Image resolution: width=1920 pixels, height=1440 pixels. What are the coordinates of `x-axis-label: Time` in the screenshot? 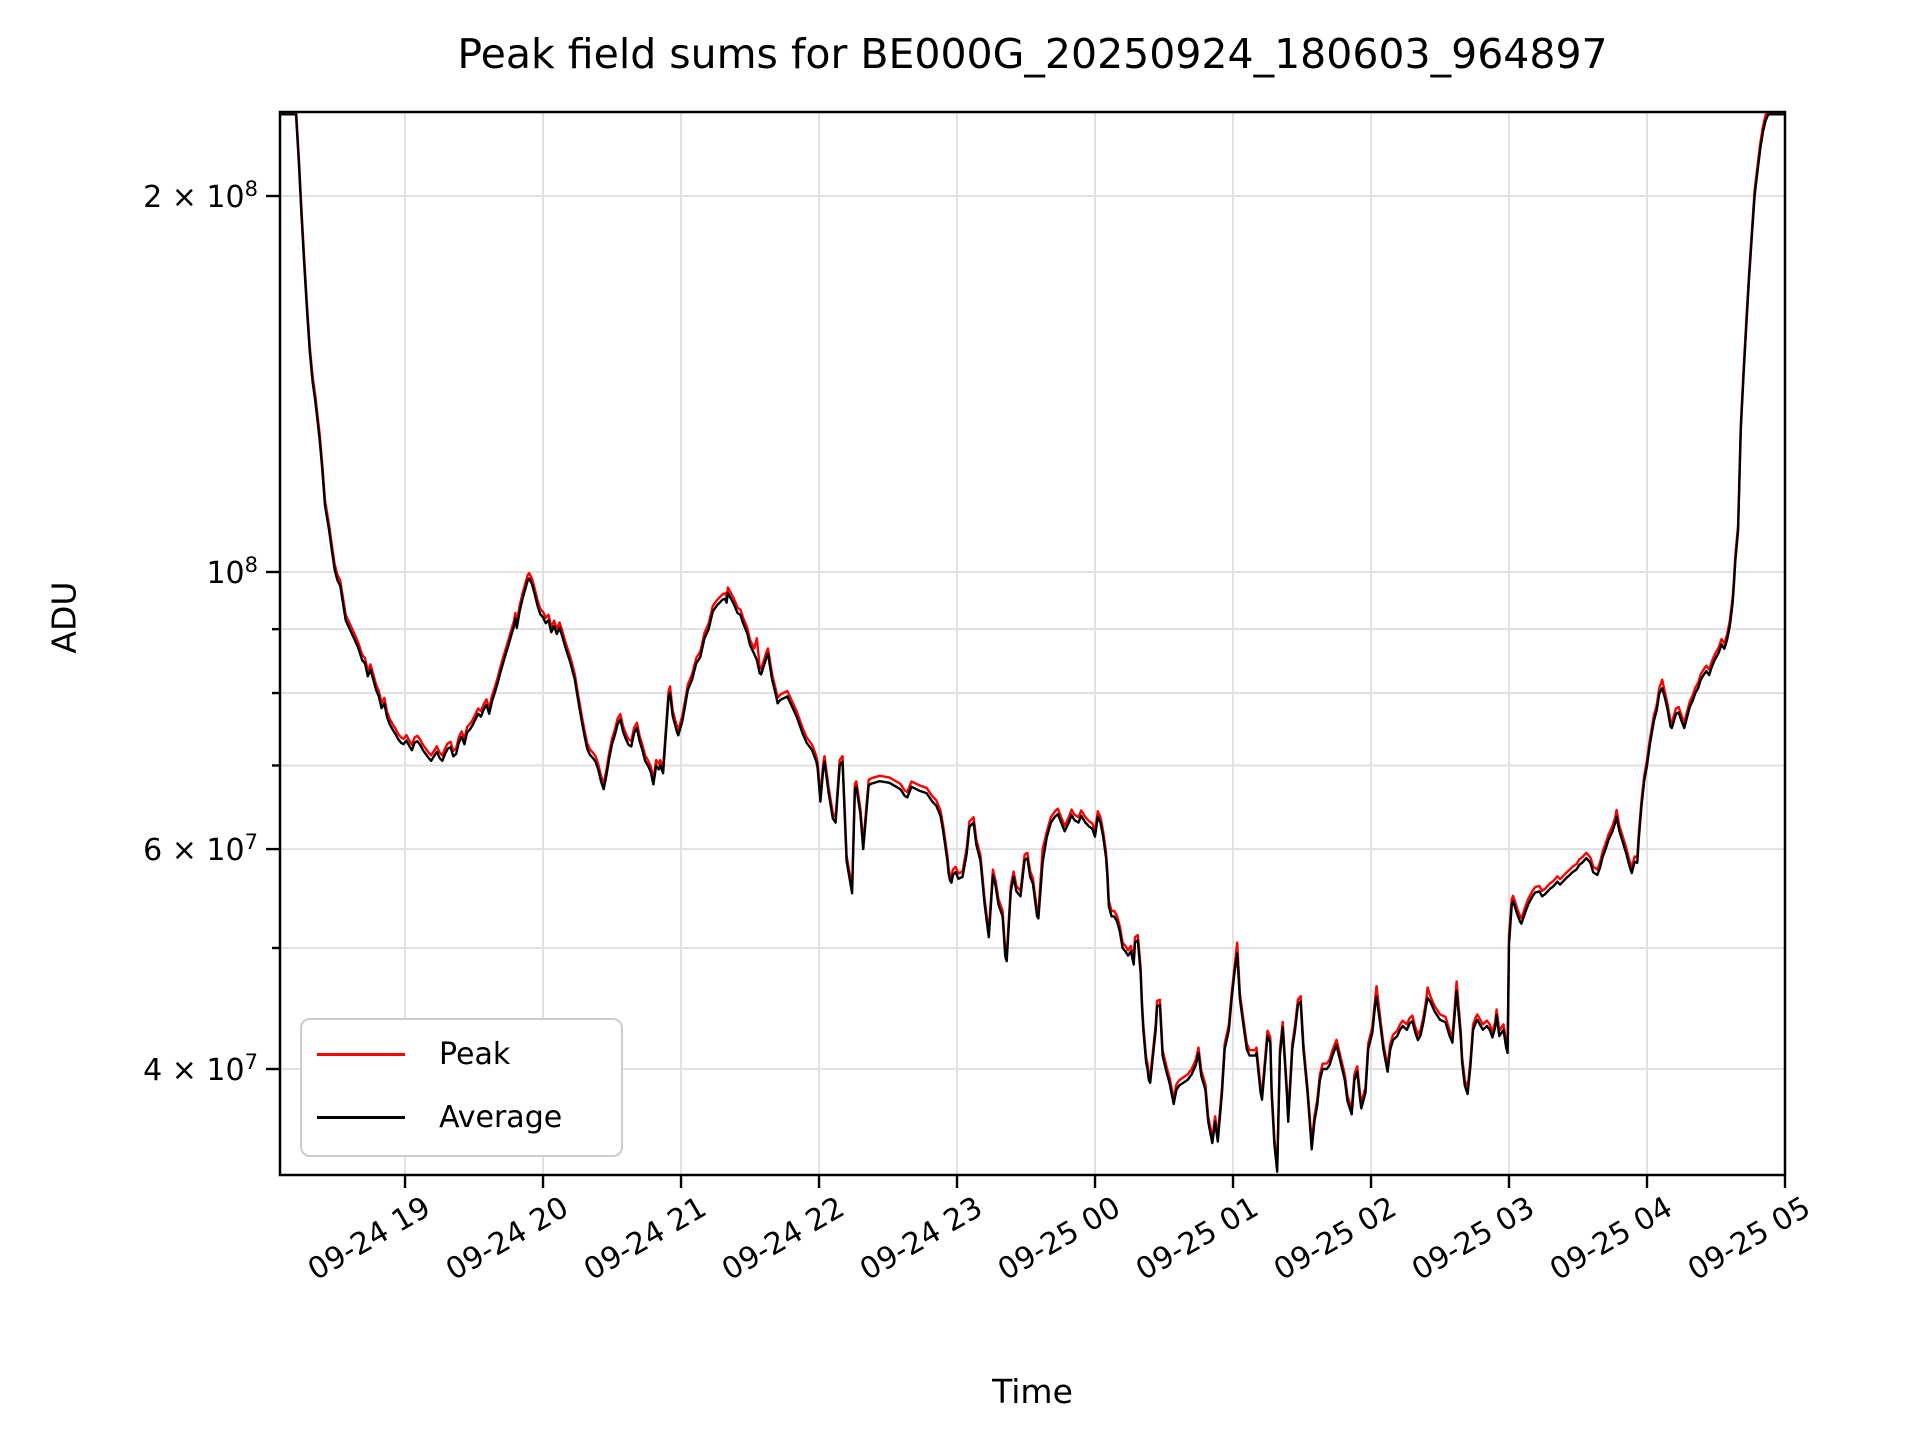 It's located at (1032, 1391).